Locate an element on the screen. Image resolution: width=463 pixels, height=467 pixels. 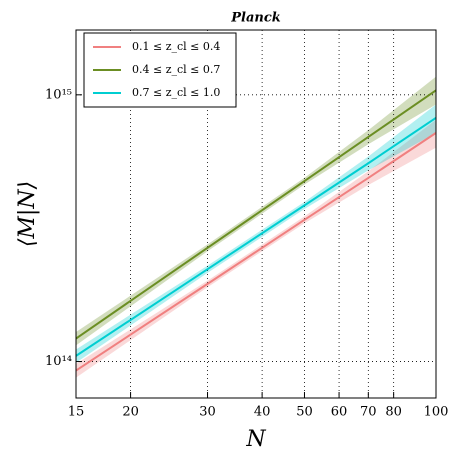
y-axis-label: ⟨M|N⟩ is located at coordinates (27, 214).